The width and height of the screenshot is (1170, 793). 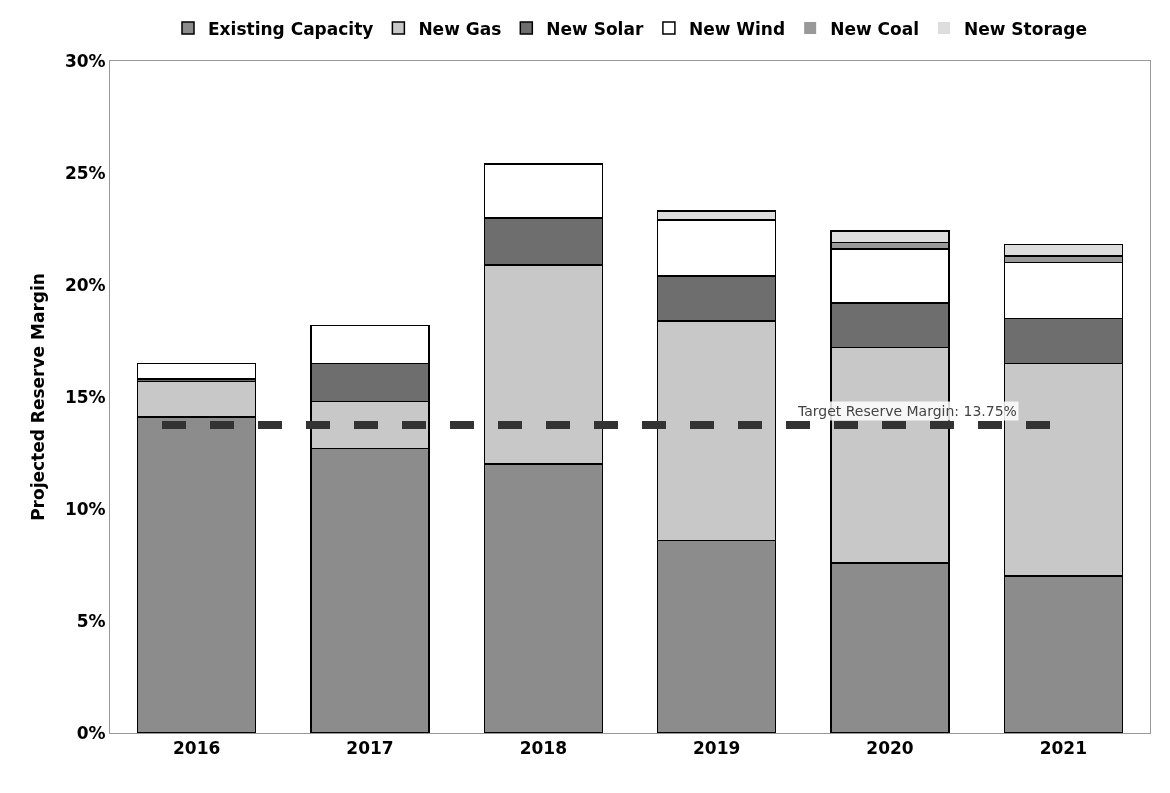 What do you see at coordinates (85, 508) in the screenshot?
I see `y-tick-label: 10%` at bounding box center [85, 508].